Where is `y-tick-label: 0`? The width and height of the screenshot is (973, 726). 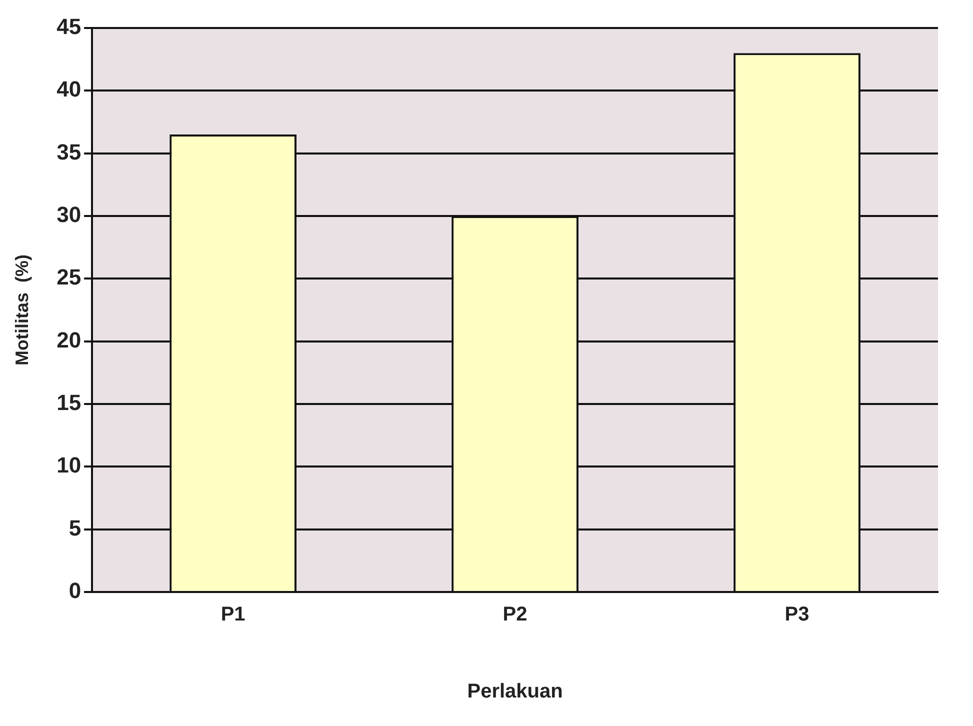 y-tick-label: 0 is located at coordinates (75, 591).